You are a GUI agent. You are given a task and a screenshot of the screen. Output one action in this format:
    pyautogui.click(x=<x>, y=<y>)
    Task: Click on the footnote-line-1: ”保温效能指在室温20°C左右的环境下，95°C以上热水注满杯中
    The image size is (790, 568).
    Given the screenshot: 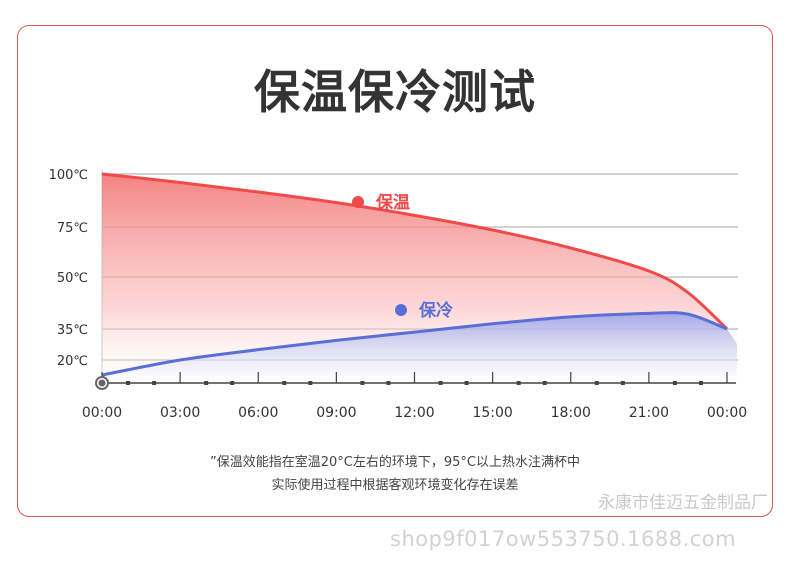 What is the action you would take?
    pyautogui.click(x=395, y=462)
    